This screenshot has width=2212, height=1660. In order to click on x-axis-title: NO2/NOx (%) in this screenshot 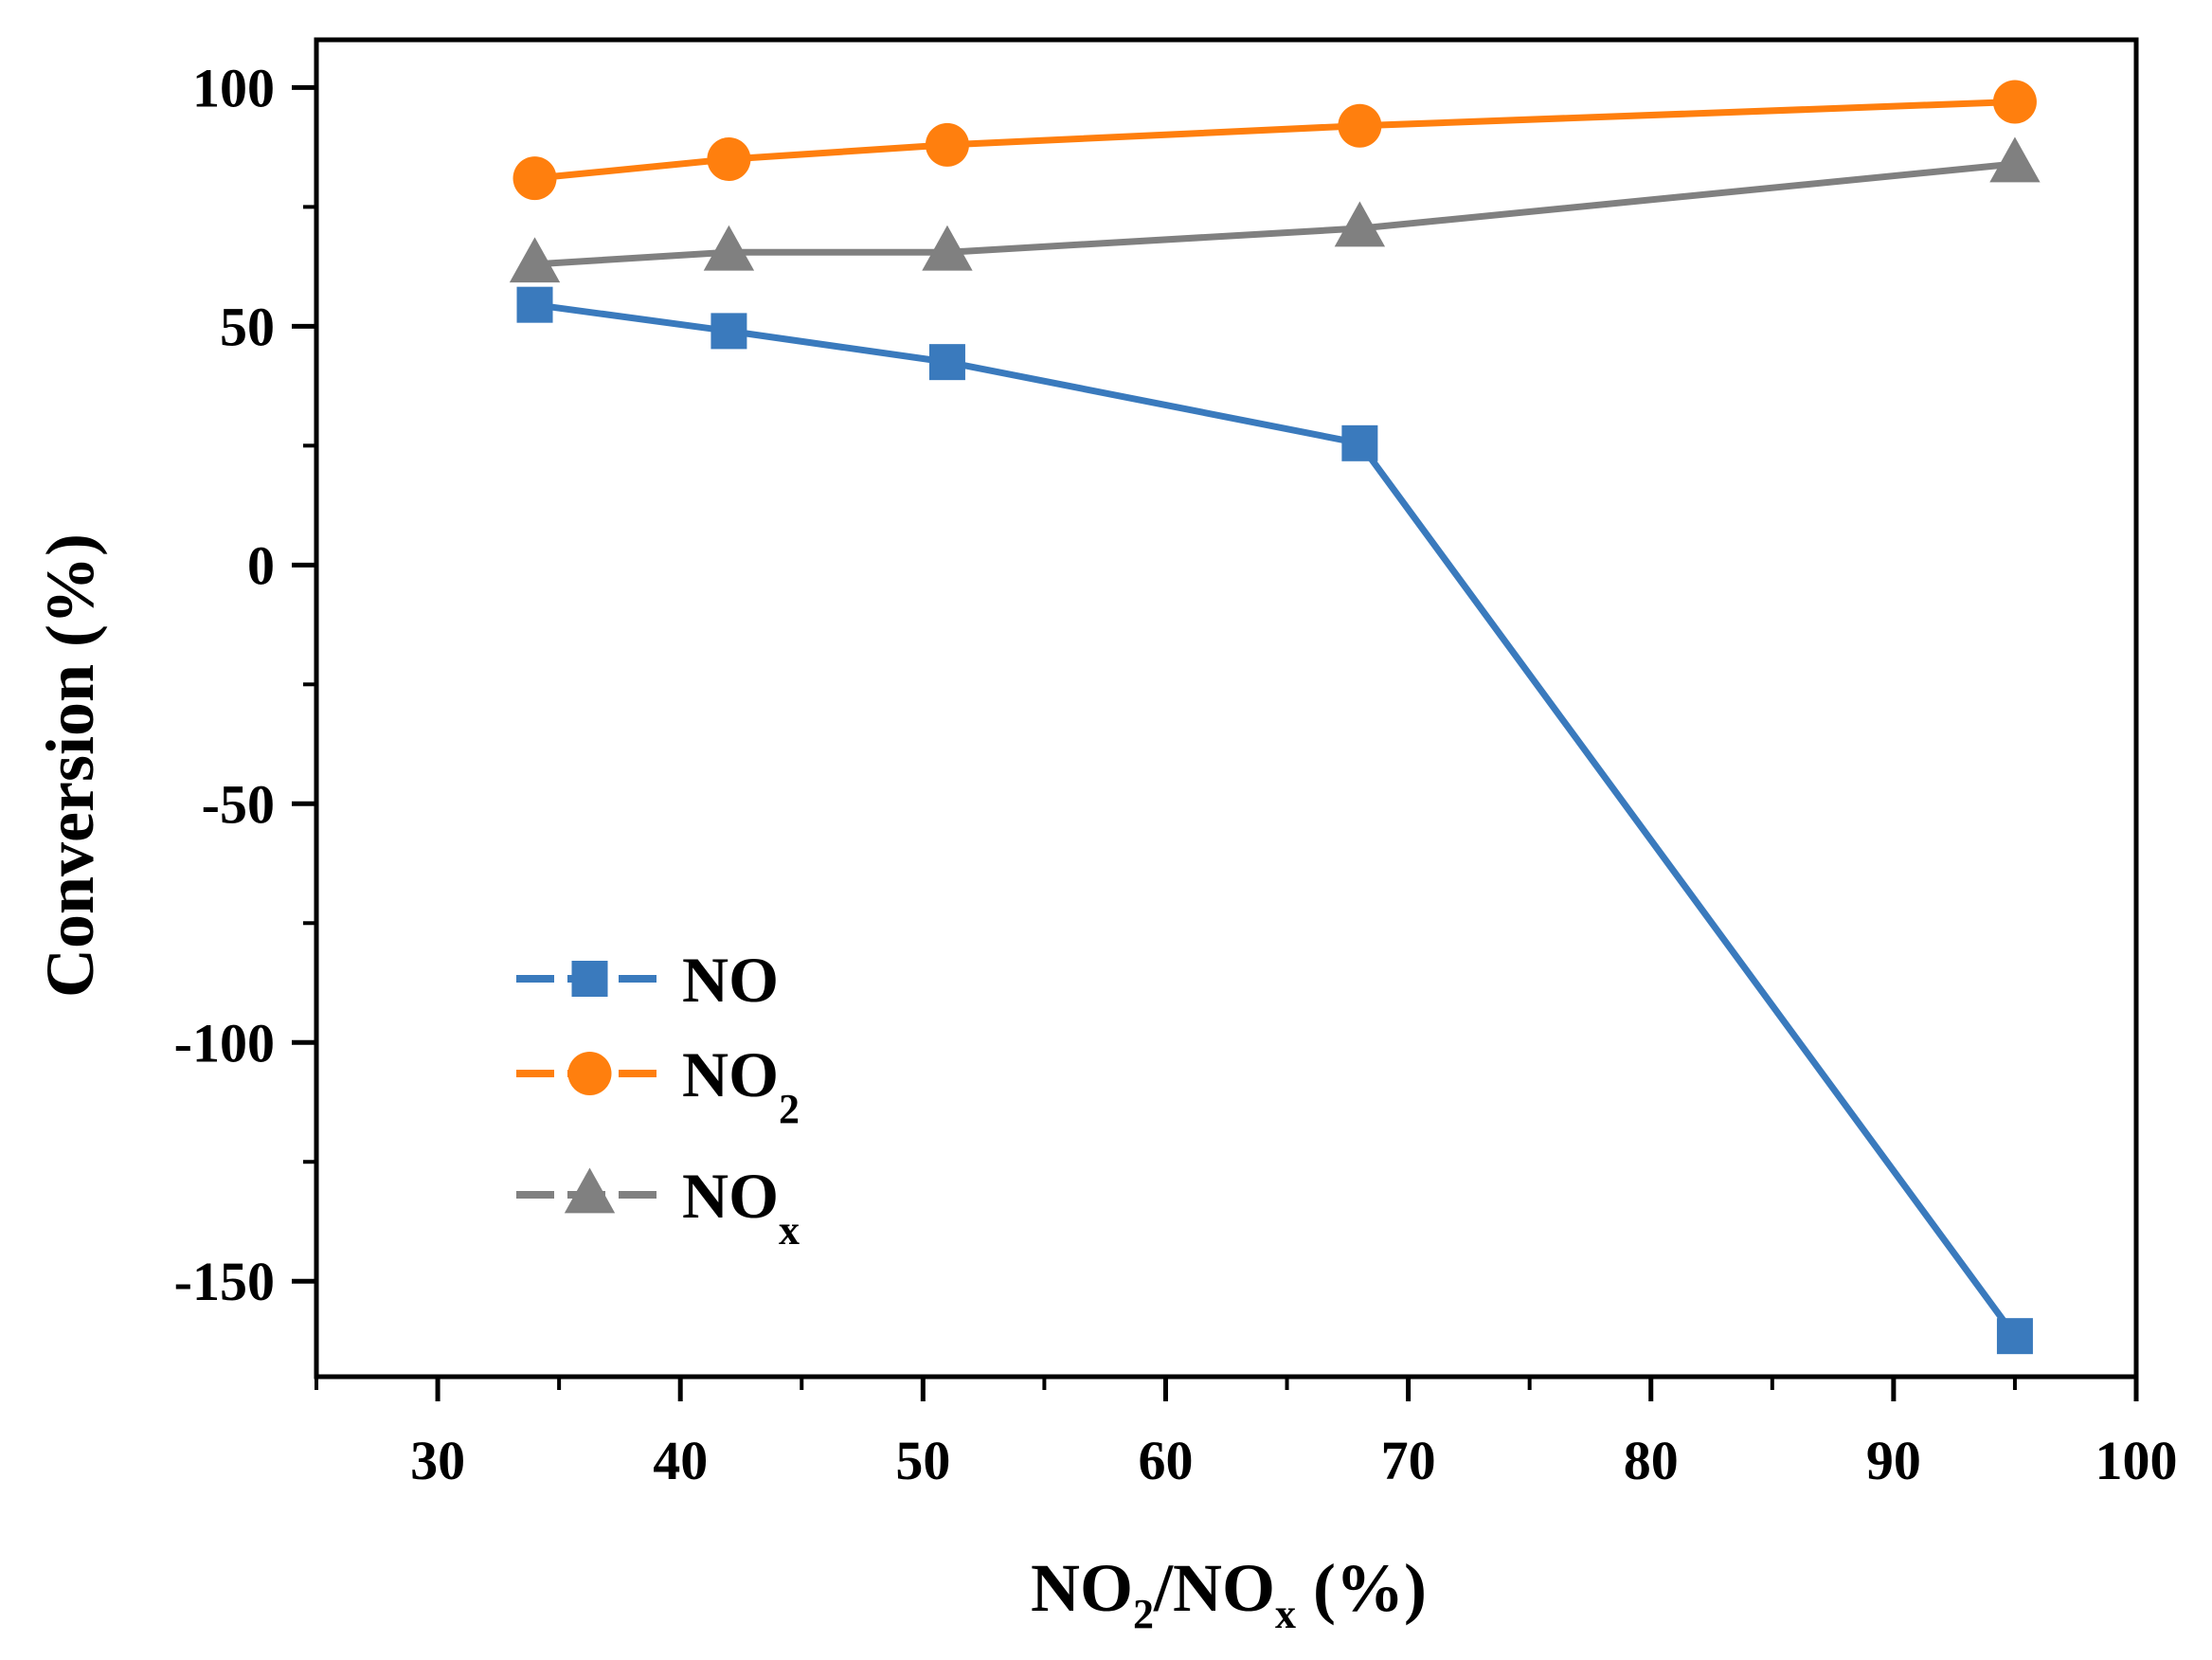, I will do `click(1229, 1593)`.